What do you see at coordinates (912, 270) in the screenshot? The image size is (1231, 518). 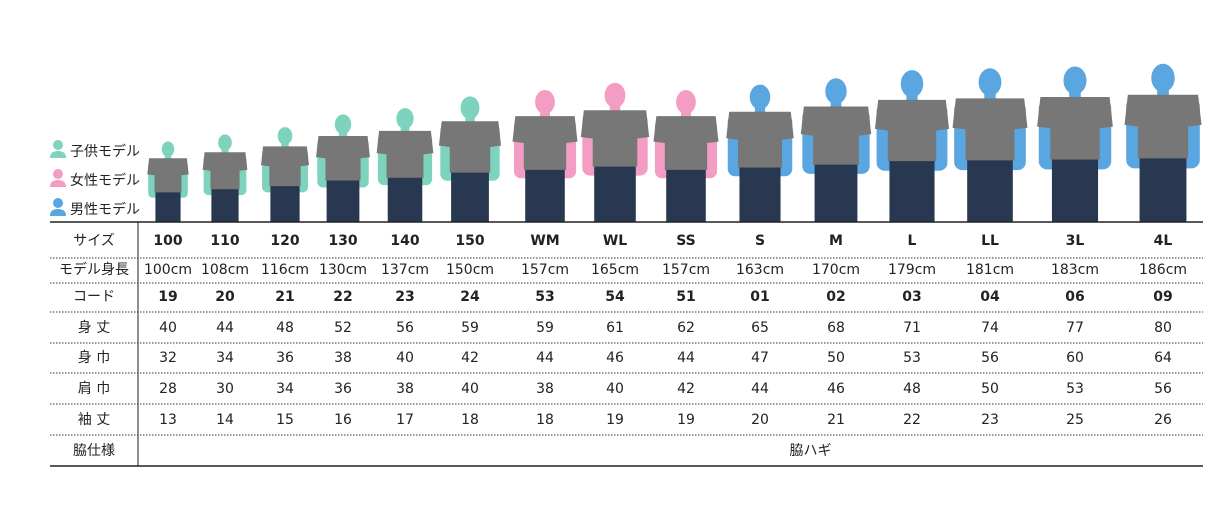 I see `cell: 179cm` at bounding box center [912, 270].